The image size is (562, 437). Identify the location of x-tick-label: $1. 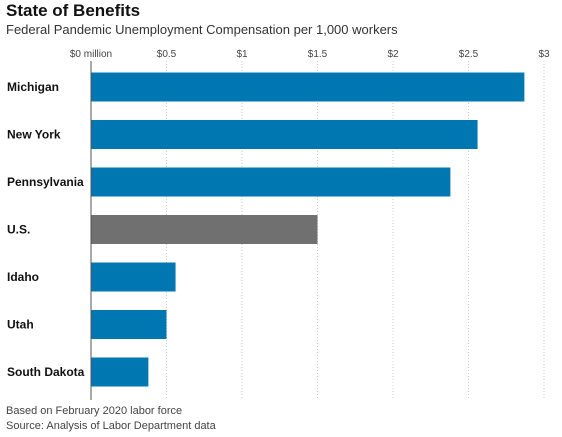
(242, 54).